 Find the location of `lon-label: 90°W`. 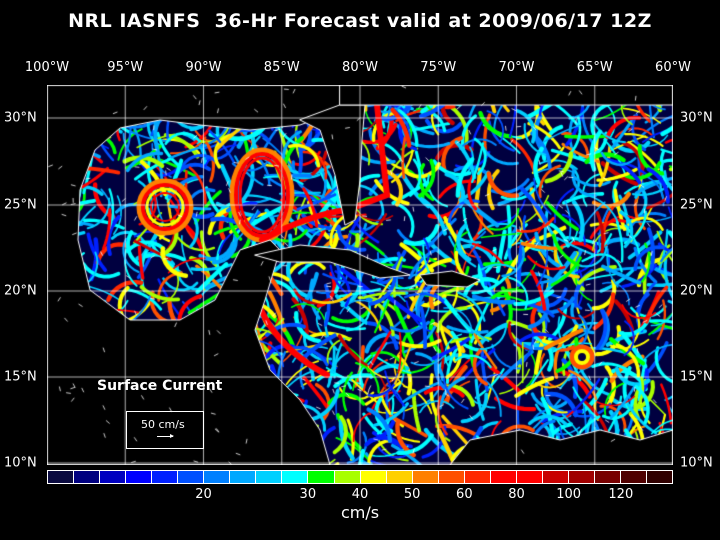

lon-label: 90°W is located at coordinates (203, 67).